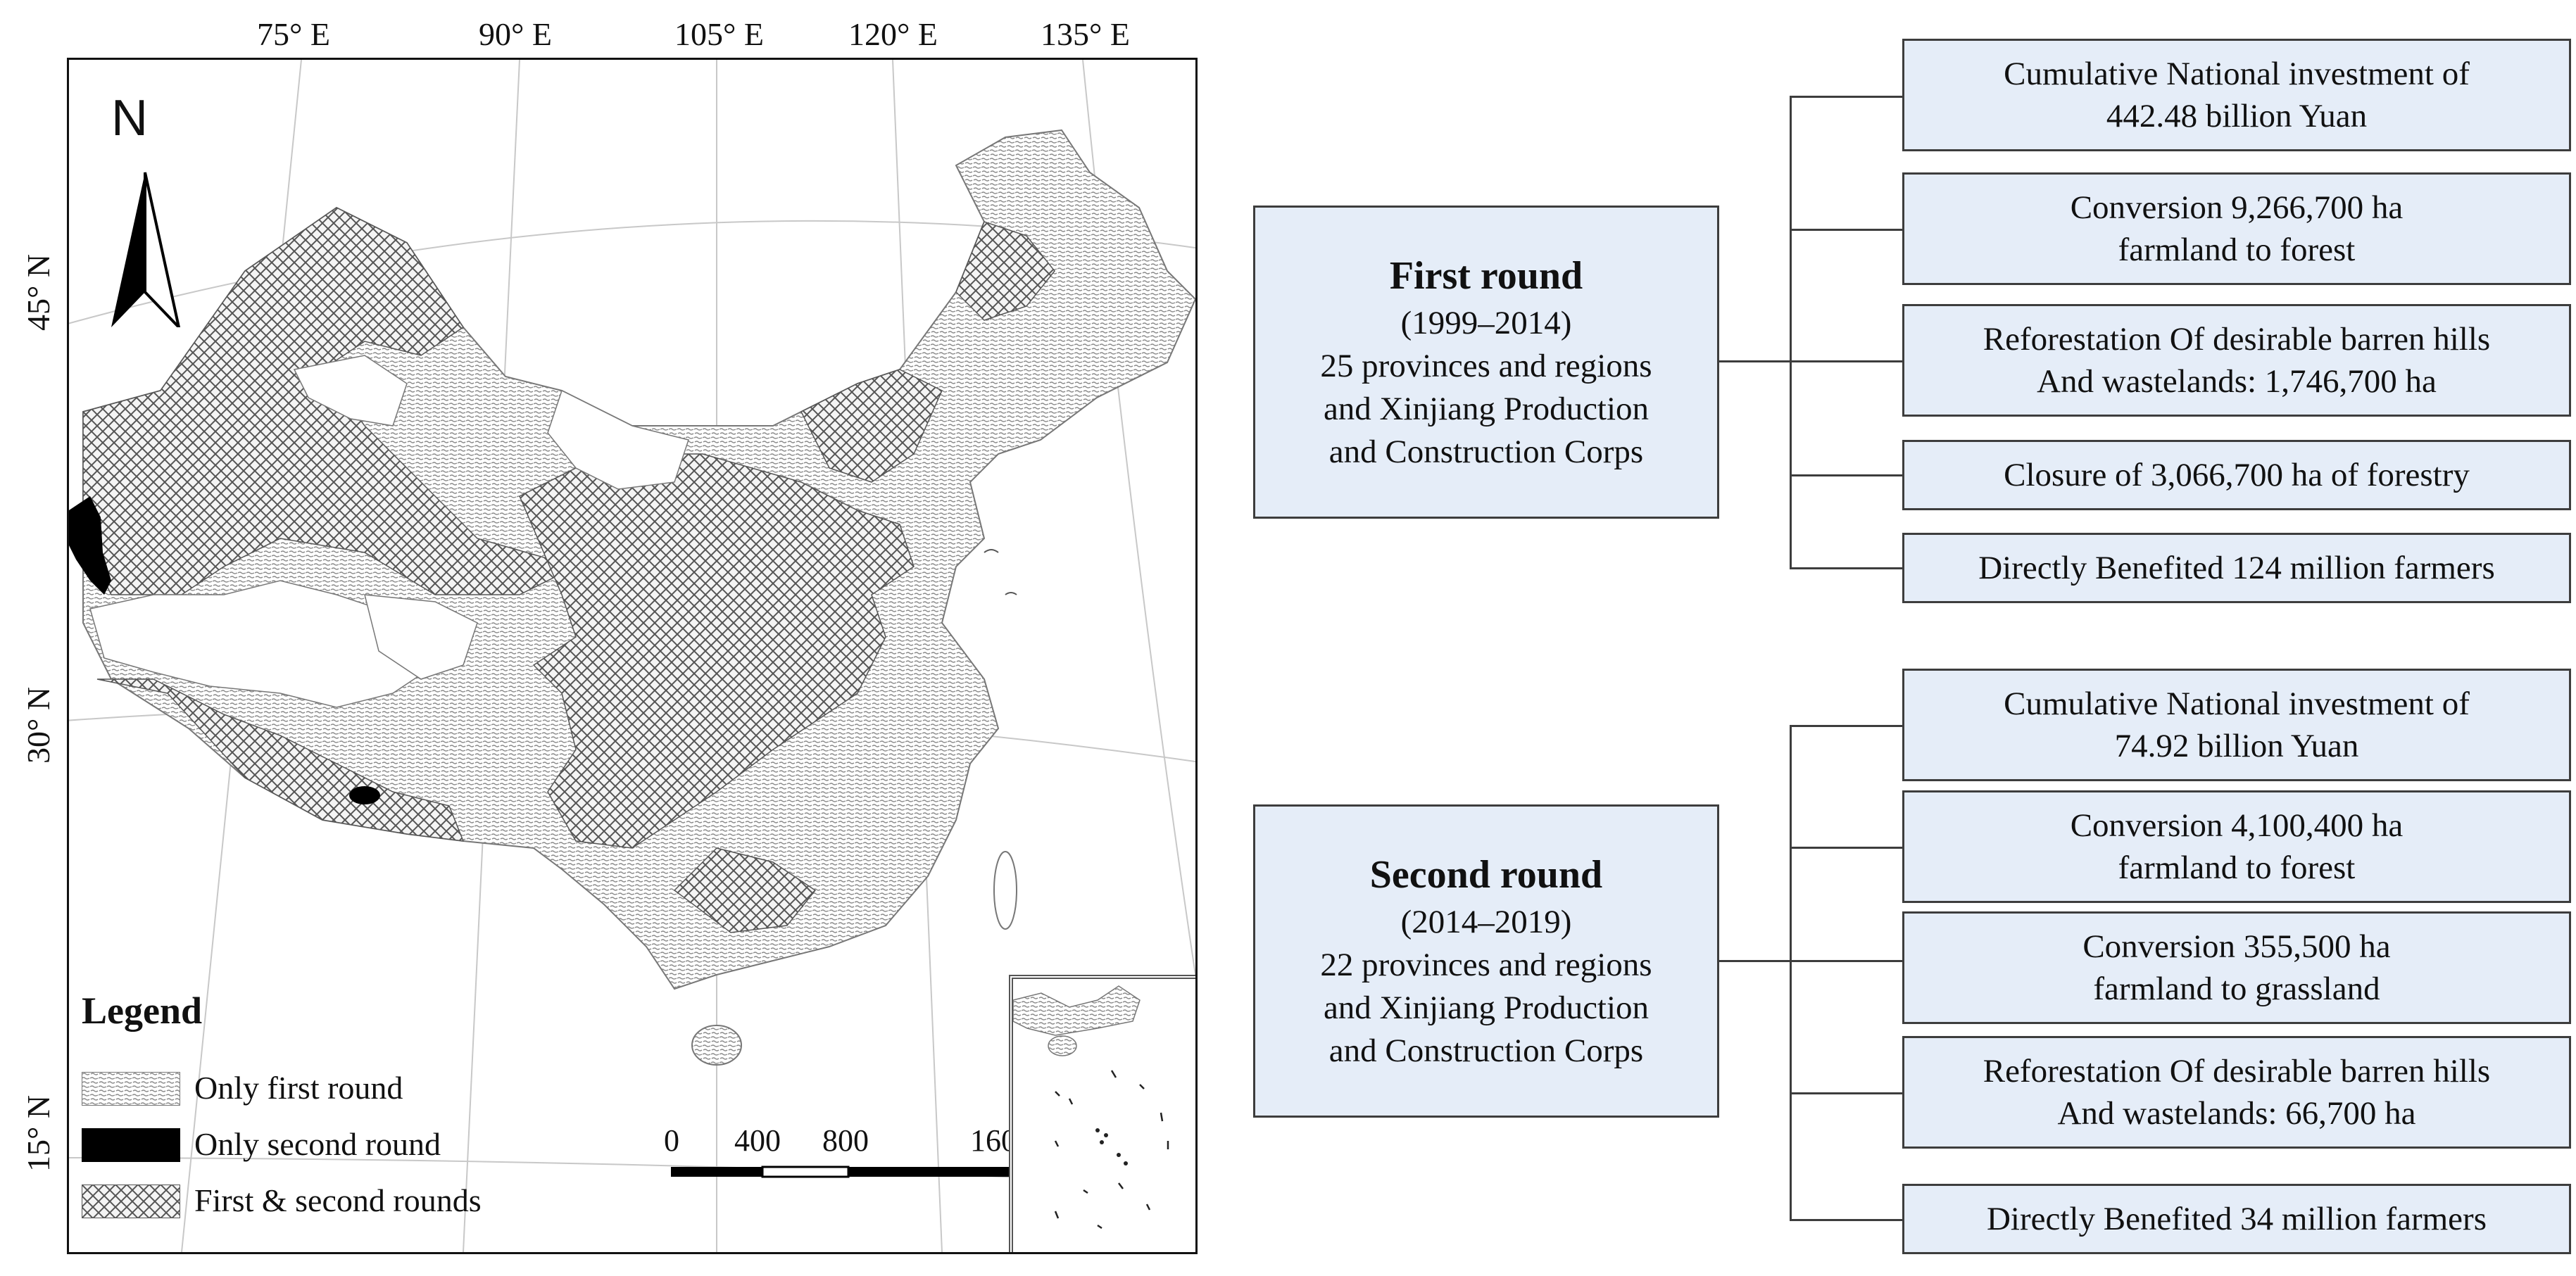  I want to click on legend-item-only-second-round: Only second round, so click(349, 1147).